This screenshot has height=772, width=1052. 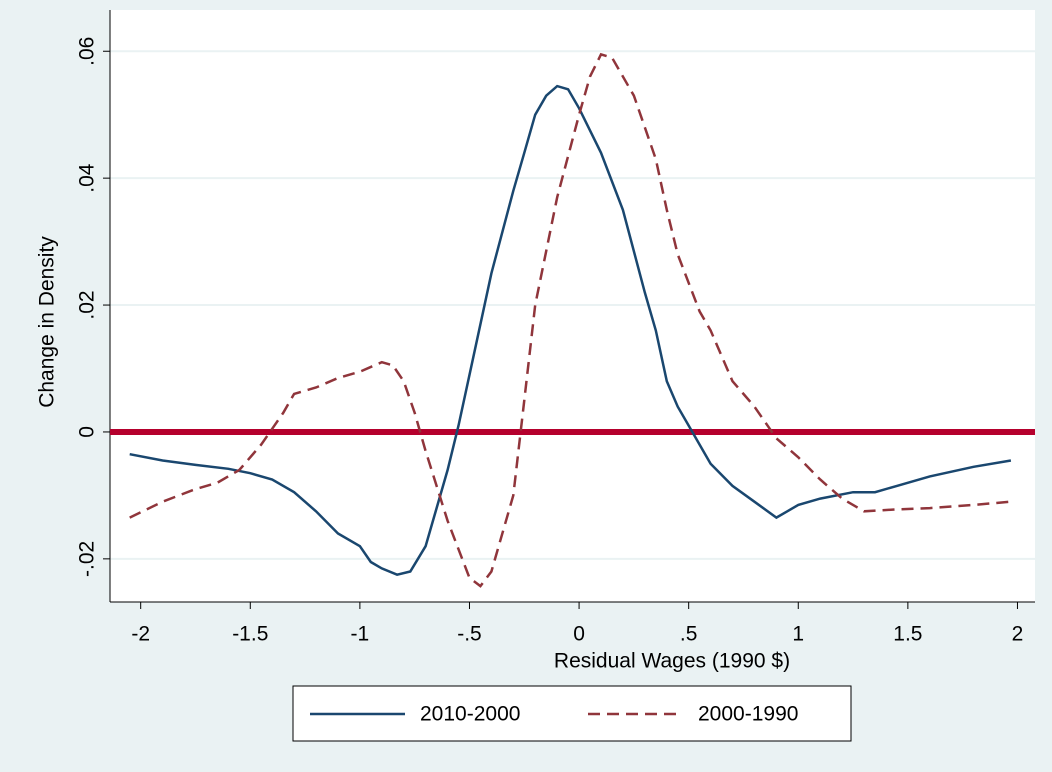 What do you see at coordinates (140, 634) in the screenshot?
I see `x-tick-label: -2` at bounding box center [140, 634].